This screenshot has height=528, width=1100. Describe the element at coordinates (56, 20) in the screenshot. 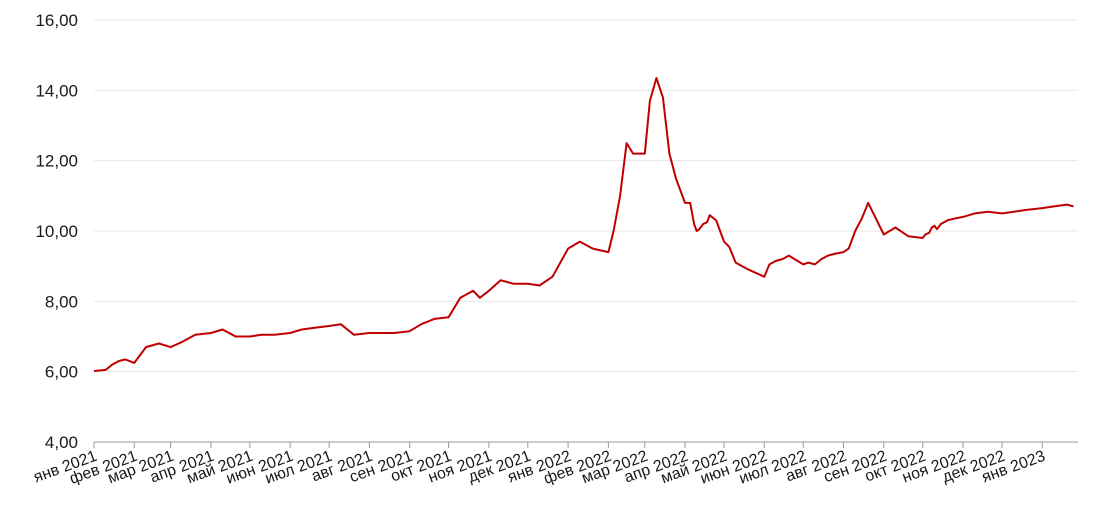

I see `y-tick-label: 16,00` at that location.